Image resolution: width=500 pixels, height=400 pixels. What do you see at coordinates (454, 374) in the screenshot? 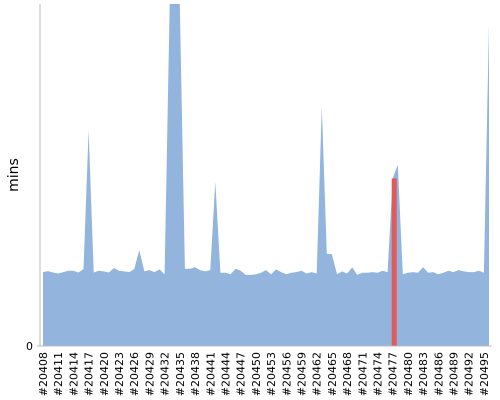
I see `x-tick-label: #20489` at bounding box center [454, 374].